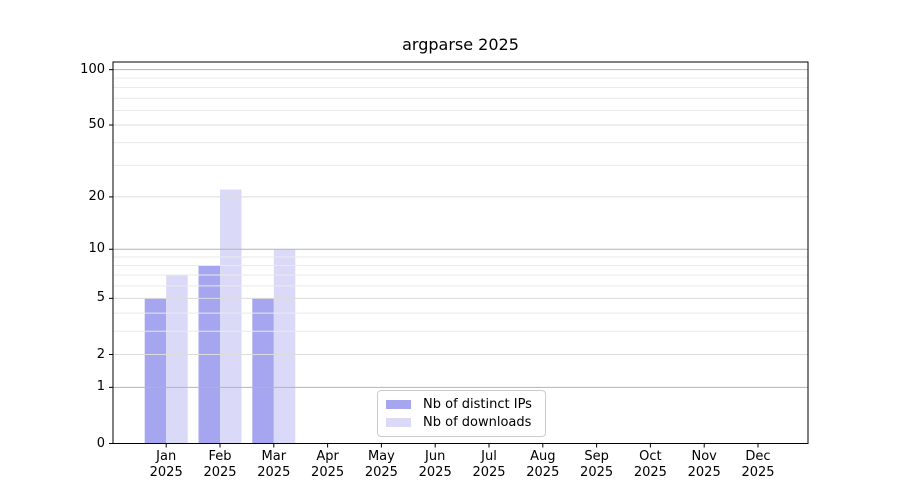 The image size is (900, 500). Describe the element at coordinates (220, 464) in the screenshot. I see `x-tick-label-feb: Feb 2025` at that location.